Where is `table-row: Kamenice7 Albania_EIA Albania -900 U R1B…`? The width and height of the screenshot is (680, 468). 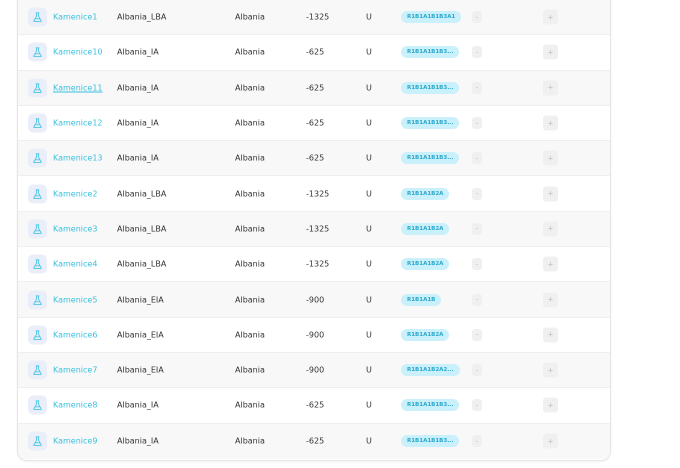
table-row: Kamenice7 Albania_EIA Albania -900 U R1B… is located at coordinates (314, 370).